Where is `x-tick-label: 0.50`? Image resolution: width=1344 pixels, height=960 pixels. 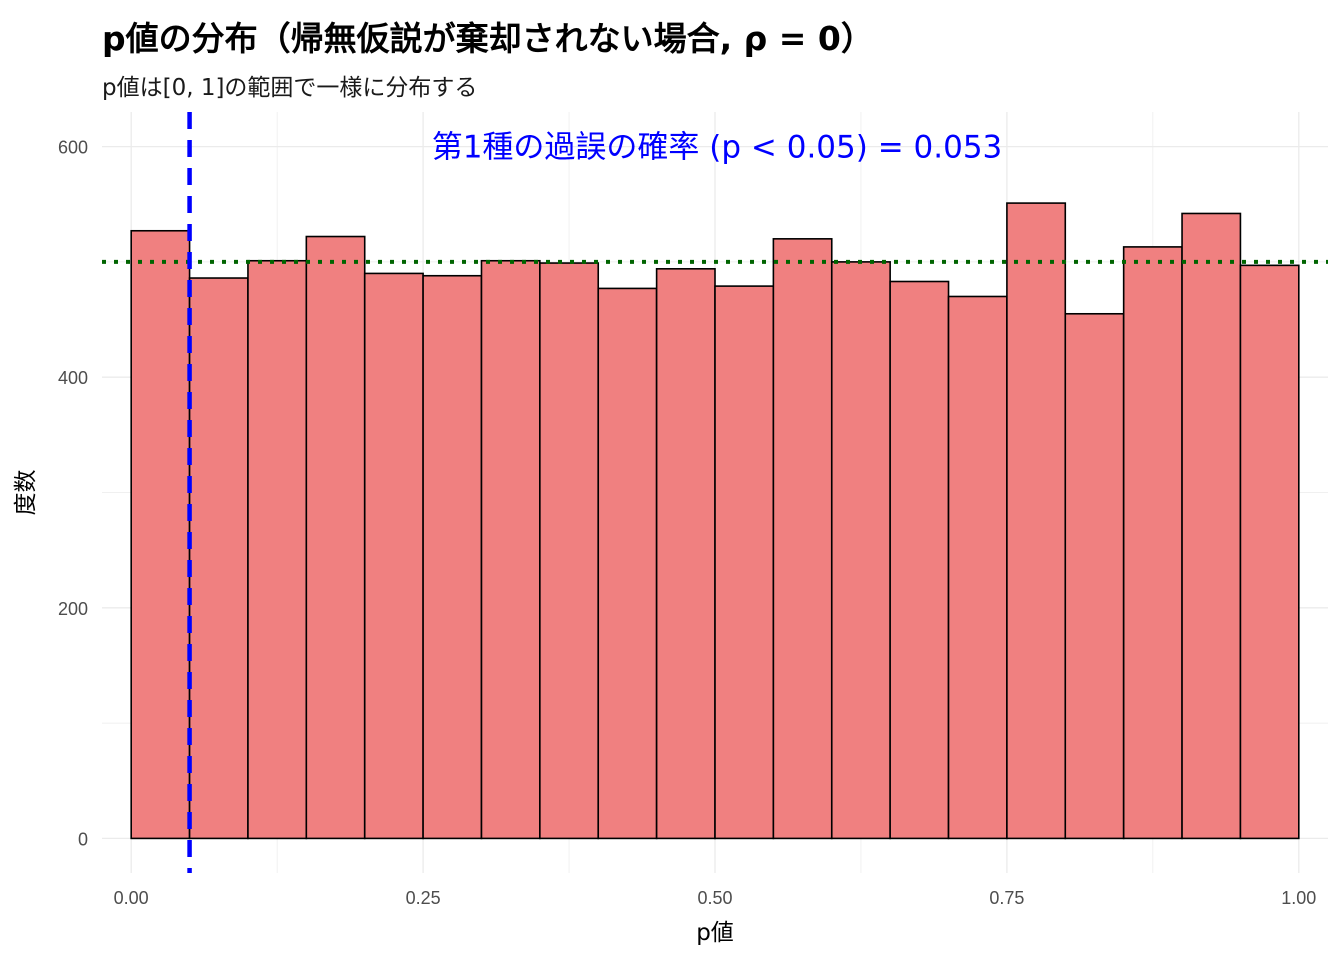 x-tick-label: 0.50 is located at coordinates (714, 898).